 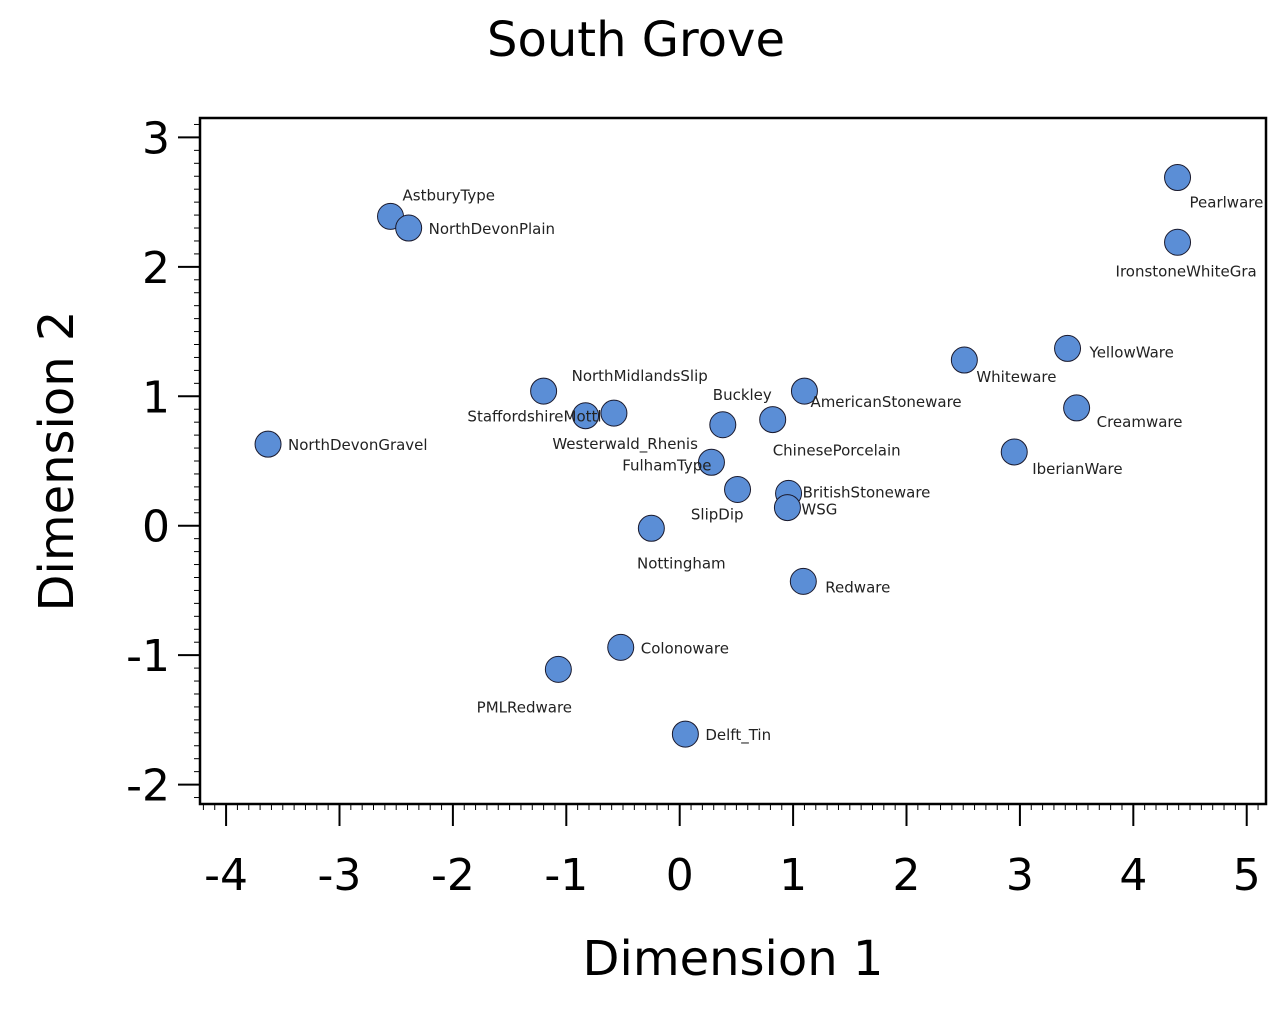 I want to click on y-tick-label: -2, so click(x=148, y=786).